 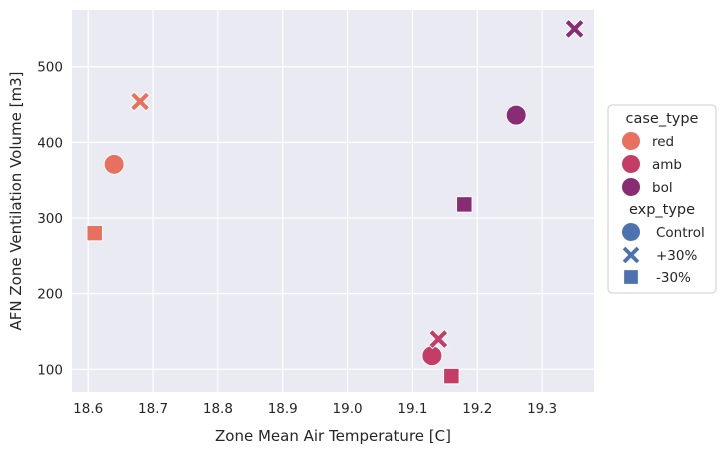 I want to click on legend-style-title: exp_type, so click(x=662, y=210).